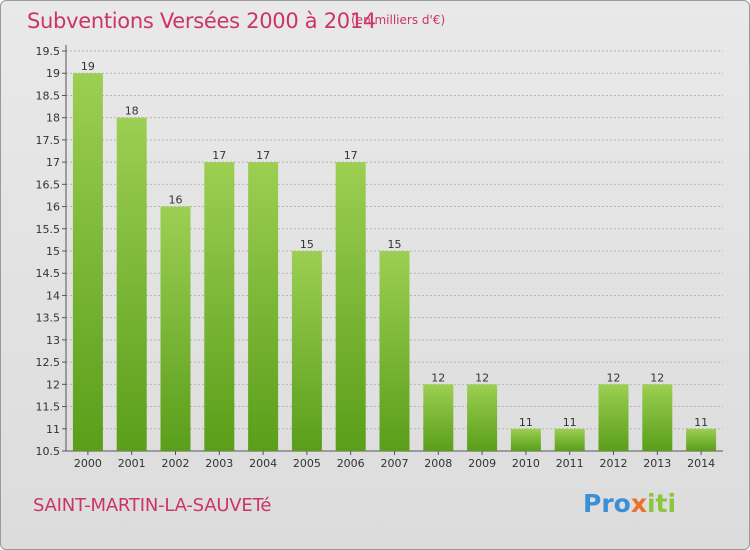 The image size is (750, 550). What do you see at coordinates (88, 463) in the screenshot?
I see `x-tick-label-2000: 2000` at bounding box center [88, 463].